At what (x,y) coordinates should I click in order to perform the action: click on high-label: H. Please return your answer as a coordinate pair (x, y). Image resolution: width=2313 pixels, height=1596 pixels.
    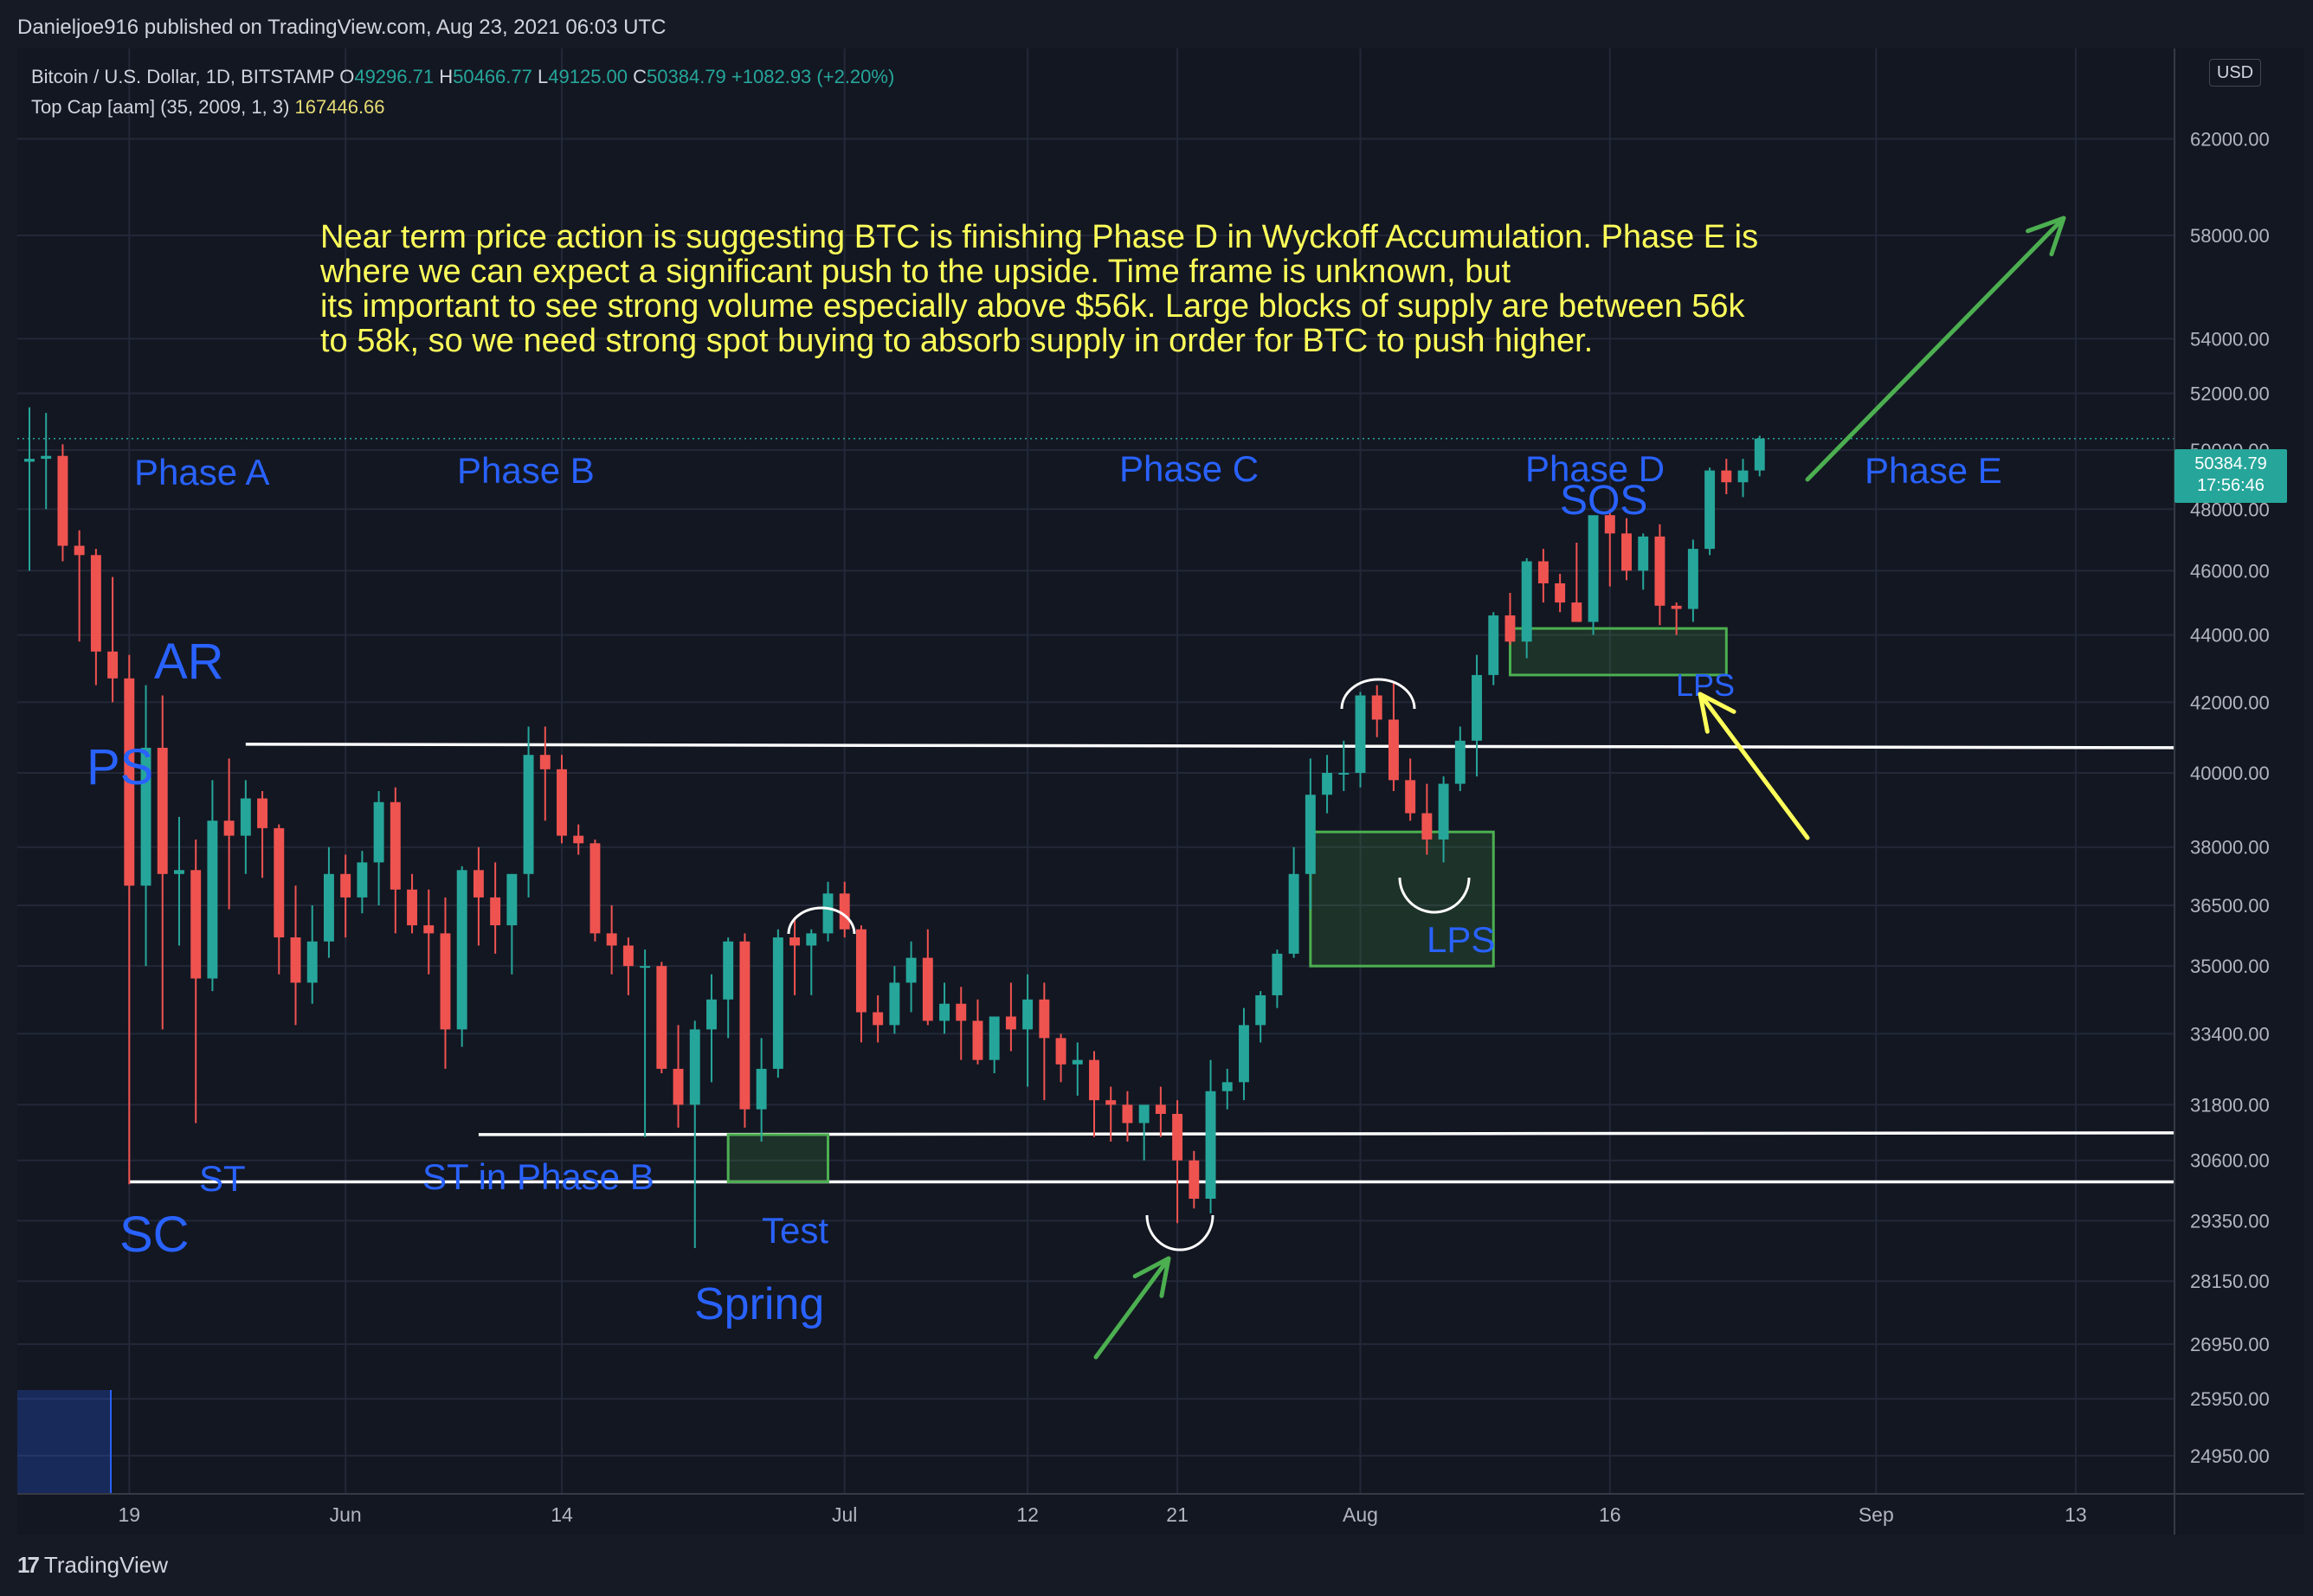
    Looking at the image, I should click on (446, 76).